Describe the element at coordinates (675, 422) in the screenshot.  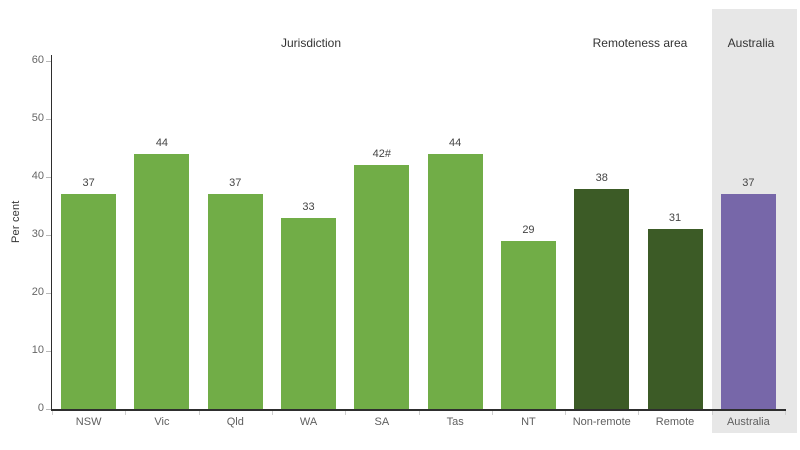
I see `x-axis-label-remote: Remote` at that location.